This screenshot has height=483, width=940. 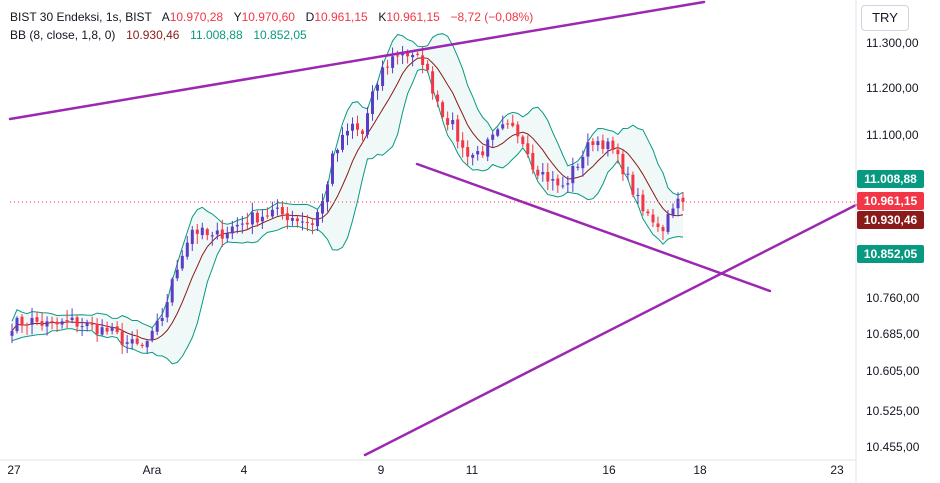 What do you see at coordinates (112, 17) in the screenshot?
I see `interval: 1s` at bounding box center [112, 17].